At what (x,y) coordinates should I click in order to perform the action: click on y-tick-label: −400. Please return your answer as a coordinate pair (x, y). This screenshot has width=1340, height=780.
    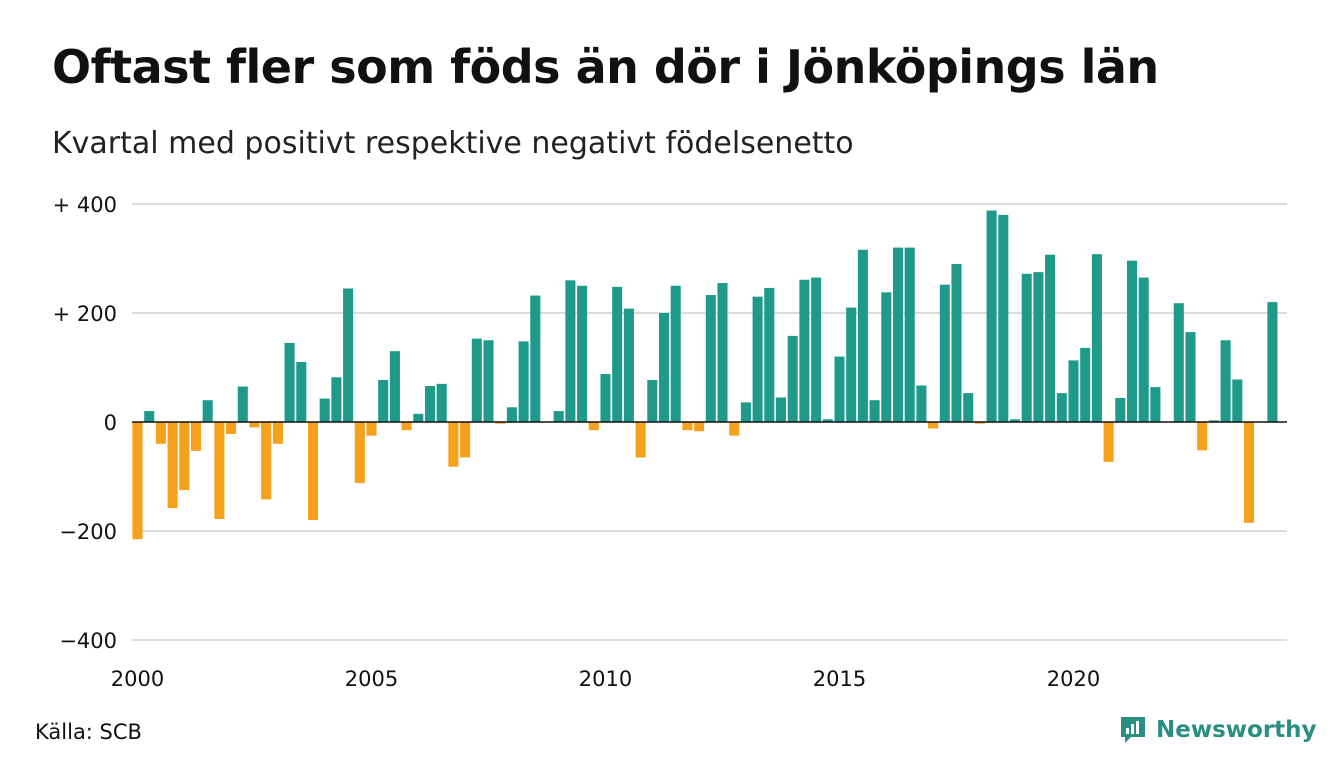
    Looking at the image, I should click on (88, 641).